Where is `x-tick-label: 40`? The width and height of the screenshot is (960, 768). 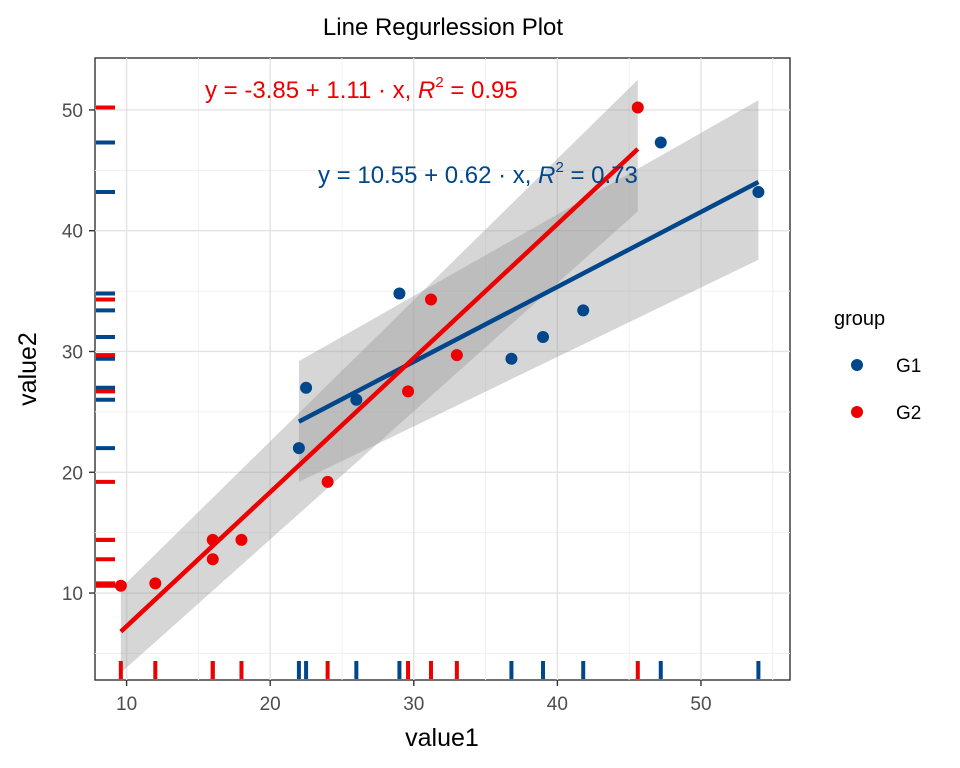 x-tick-label: 40 is located at coordinates (557, 704).